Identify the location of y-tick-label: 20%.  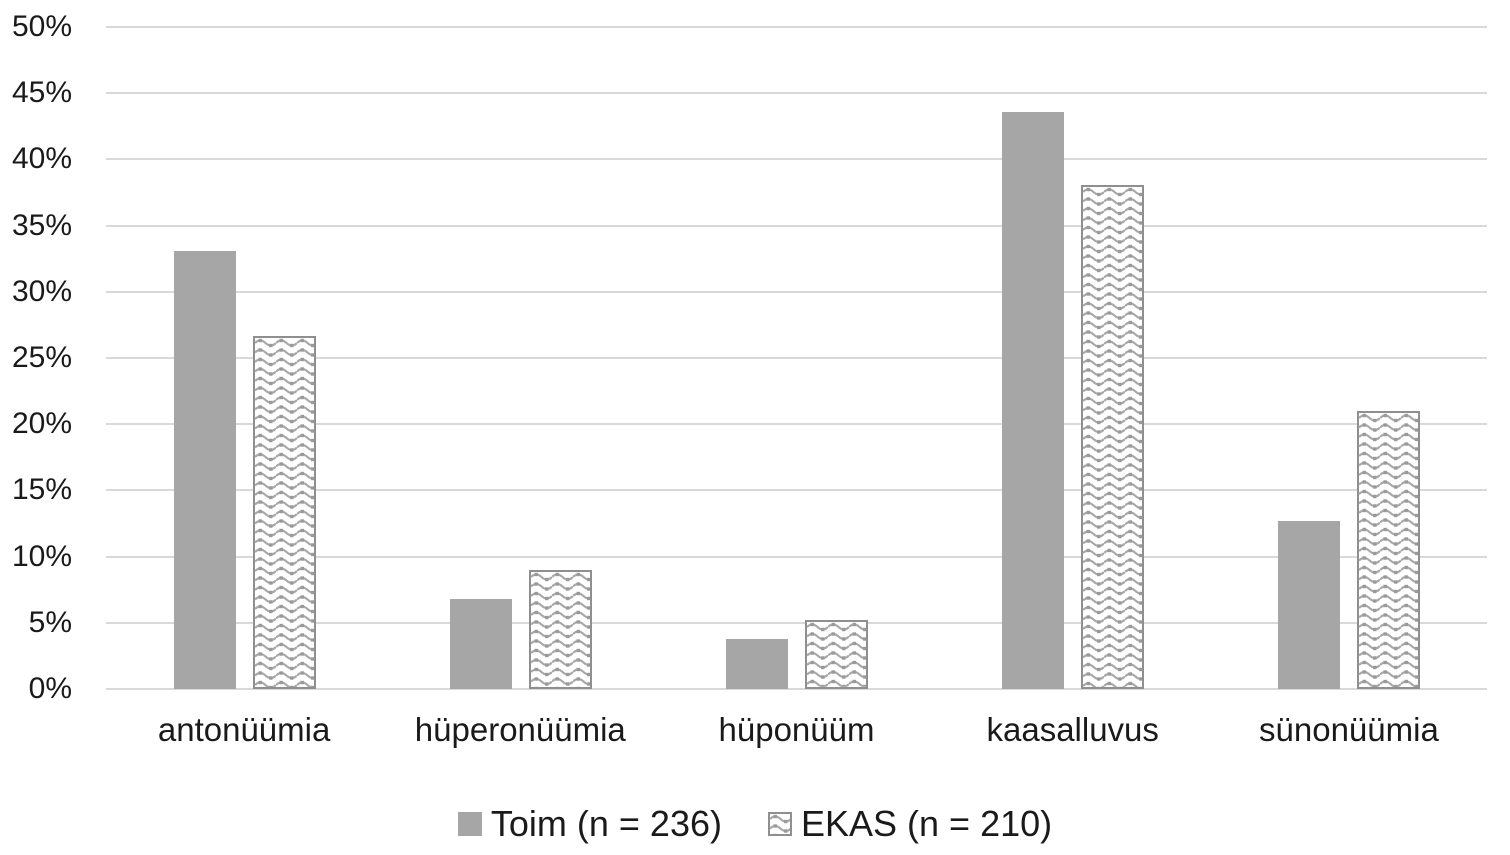
(41, 424).